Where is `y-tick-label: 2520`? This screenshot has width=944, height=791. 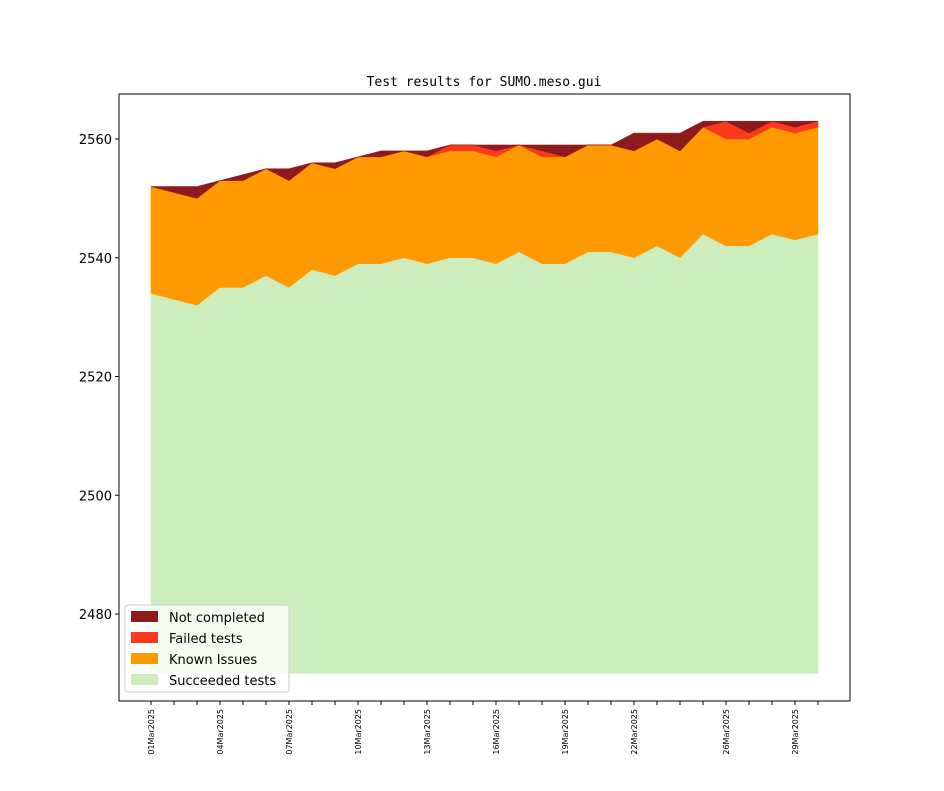 y-tick-label: 2520 is located at coordinates (95, 378).